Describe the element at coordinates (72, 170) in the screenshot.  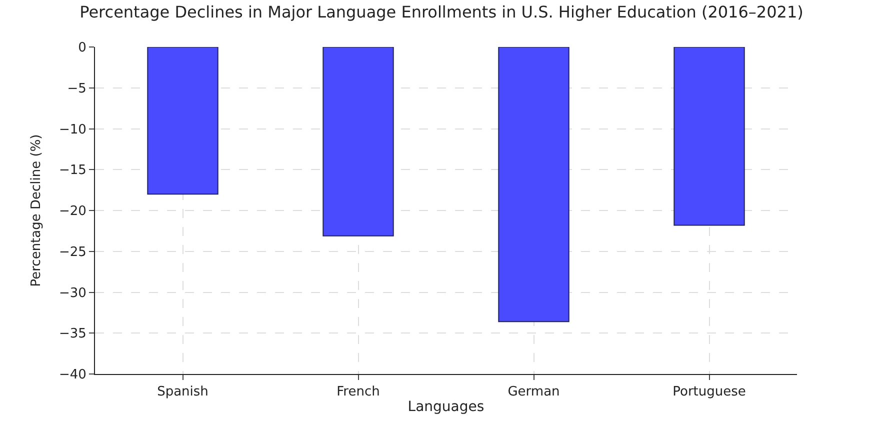
I see `y-tick-label: −15` at that location.